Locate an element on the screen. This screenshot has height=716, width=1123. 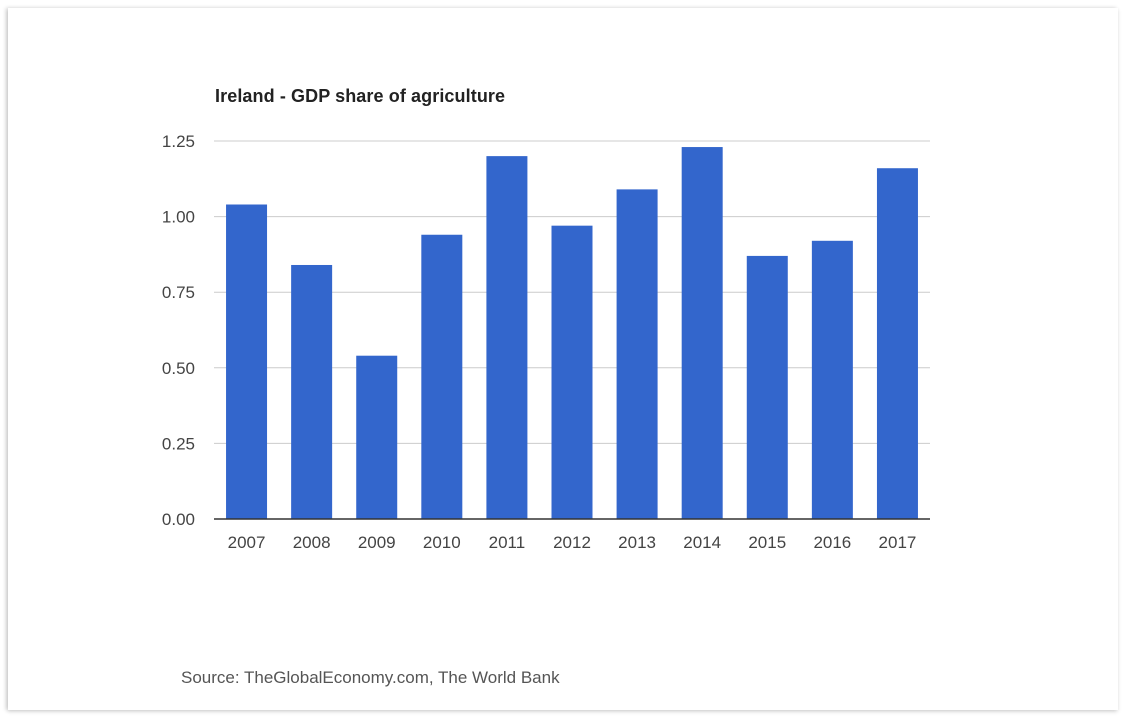
chart-title: Ireland - GDP share of agriculture is located at coordinates (360, 96).